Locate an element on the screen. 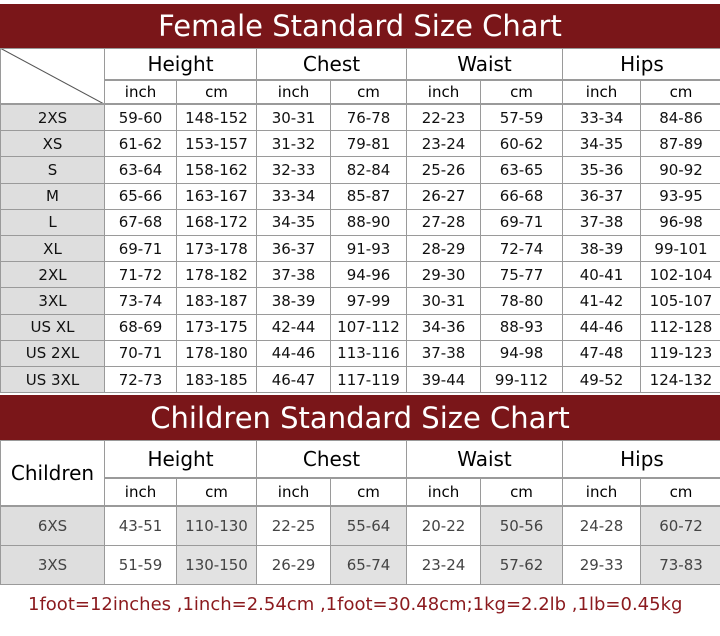  size-value: 84-86 is located at coordinates (680, 118).